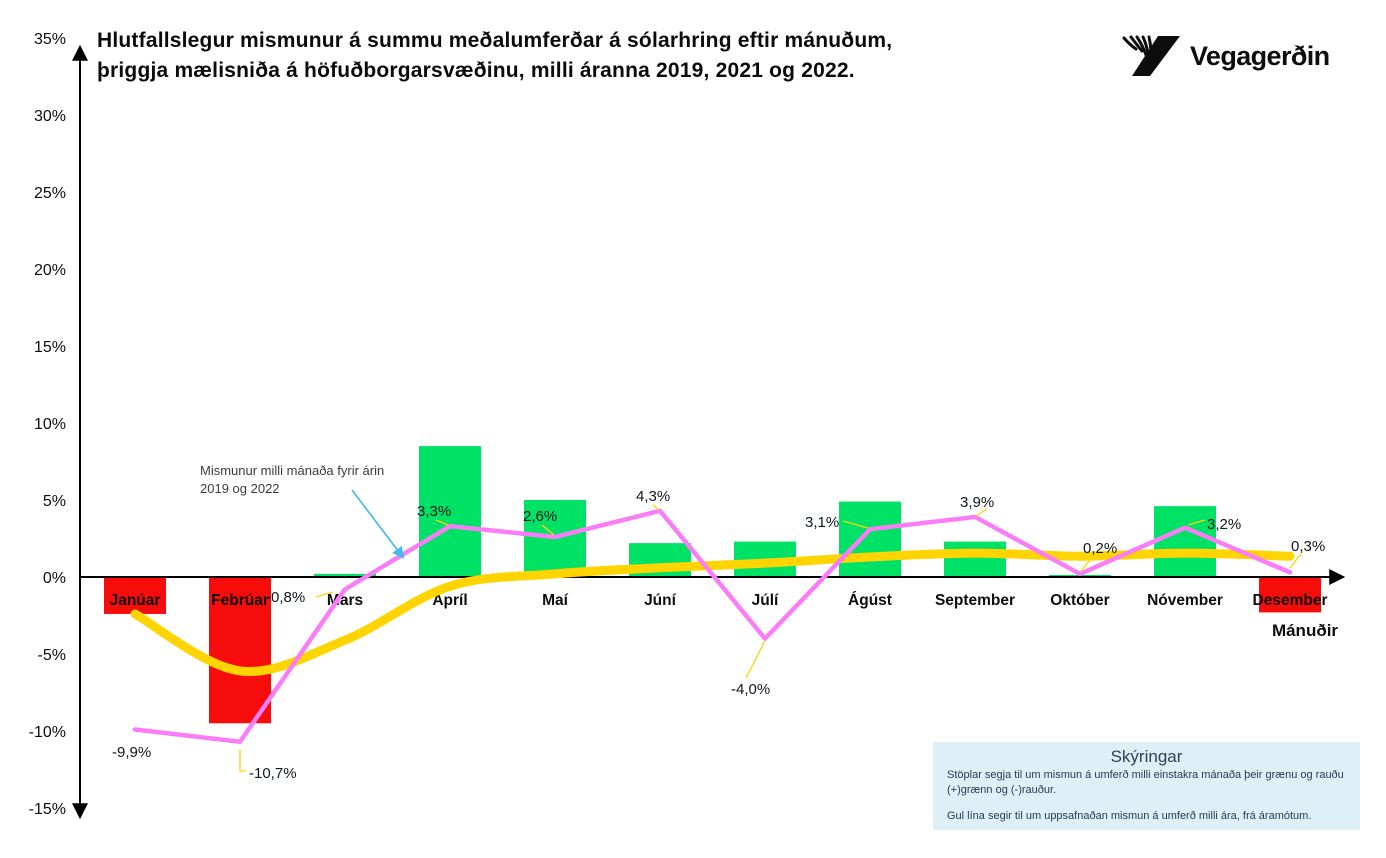 The height and width of the screenshot is (858, 1386). I want to click on leader-line-Mars, so click(324, 594).